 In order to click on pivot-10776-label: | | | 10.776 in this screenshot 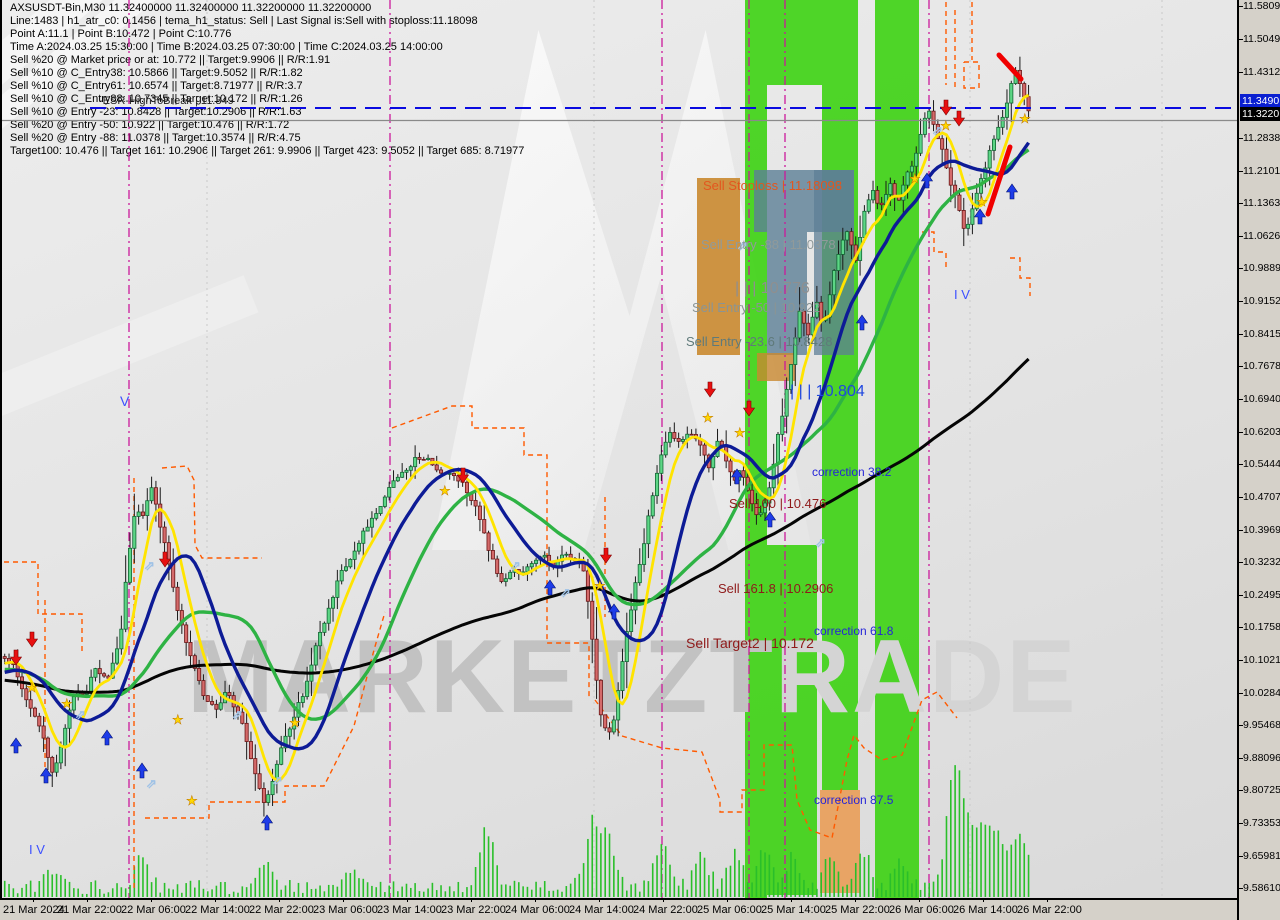, I will do `click(772, 288)`.